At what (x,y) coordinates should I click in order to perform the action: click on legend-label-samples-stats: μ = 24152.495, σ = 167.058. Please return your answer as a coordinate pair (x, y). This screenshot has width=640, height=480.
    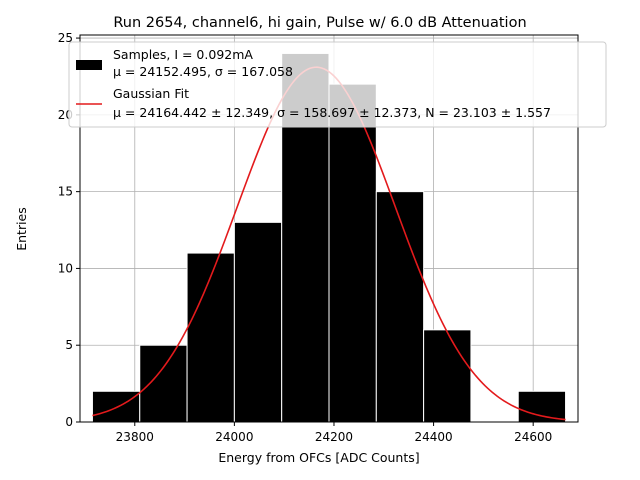
    Looking at the image, I should click on (203, 71).